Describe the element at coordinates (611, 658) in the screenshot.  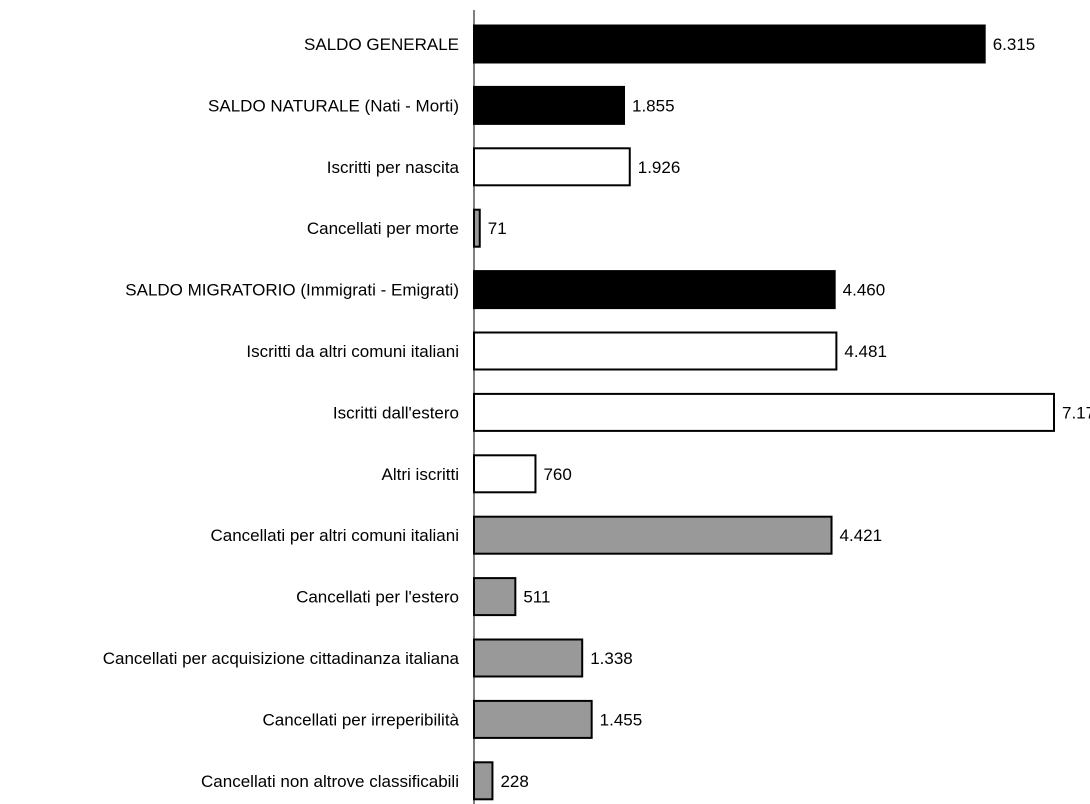
I see `value-label: 1.338` at that location.